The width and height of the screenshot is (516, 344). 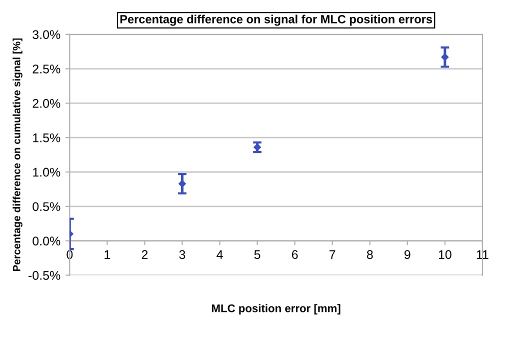 I want to click on x-tick-label: 8, so click(x=369, y=255).